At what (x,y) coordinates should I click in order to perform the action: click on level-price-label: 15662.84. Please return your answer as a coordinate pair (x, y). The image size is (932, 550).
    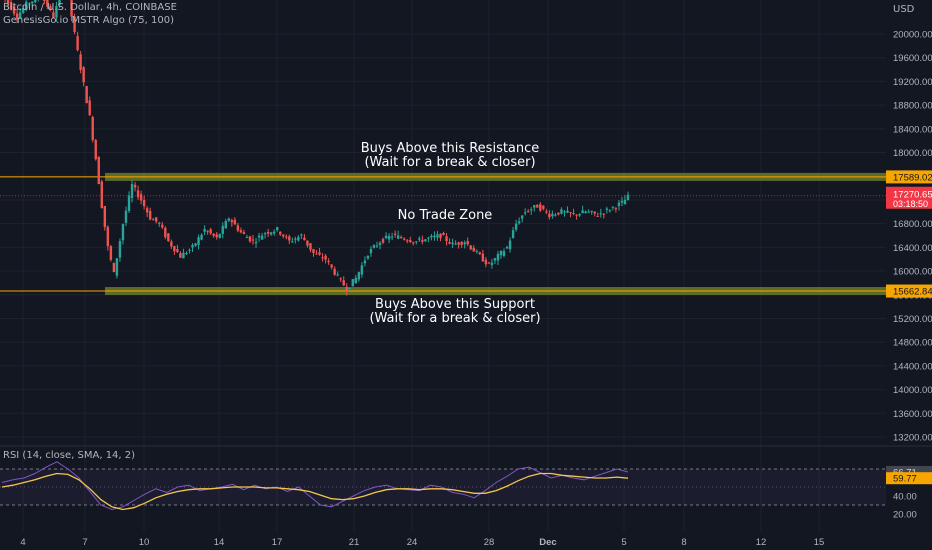
    Looking at the image, I should click on (912, 292).